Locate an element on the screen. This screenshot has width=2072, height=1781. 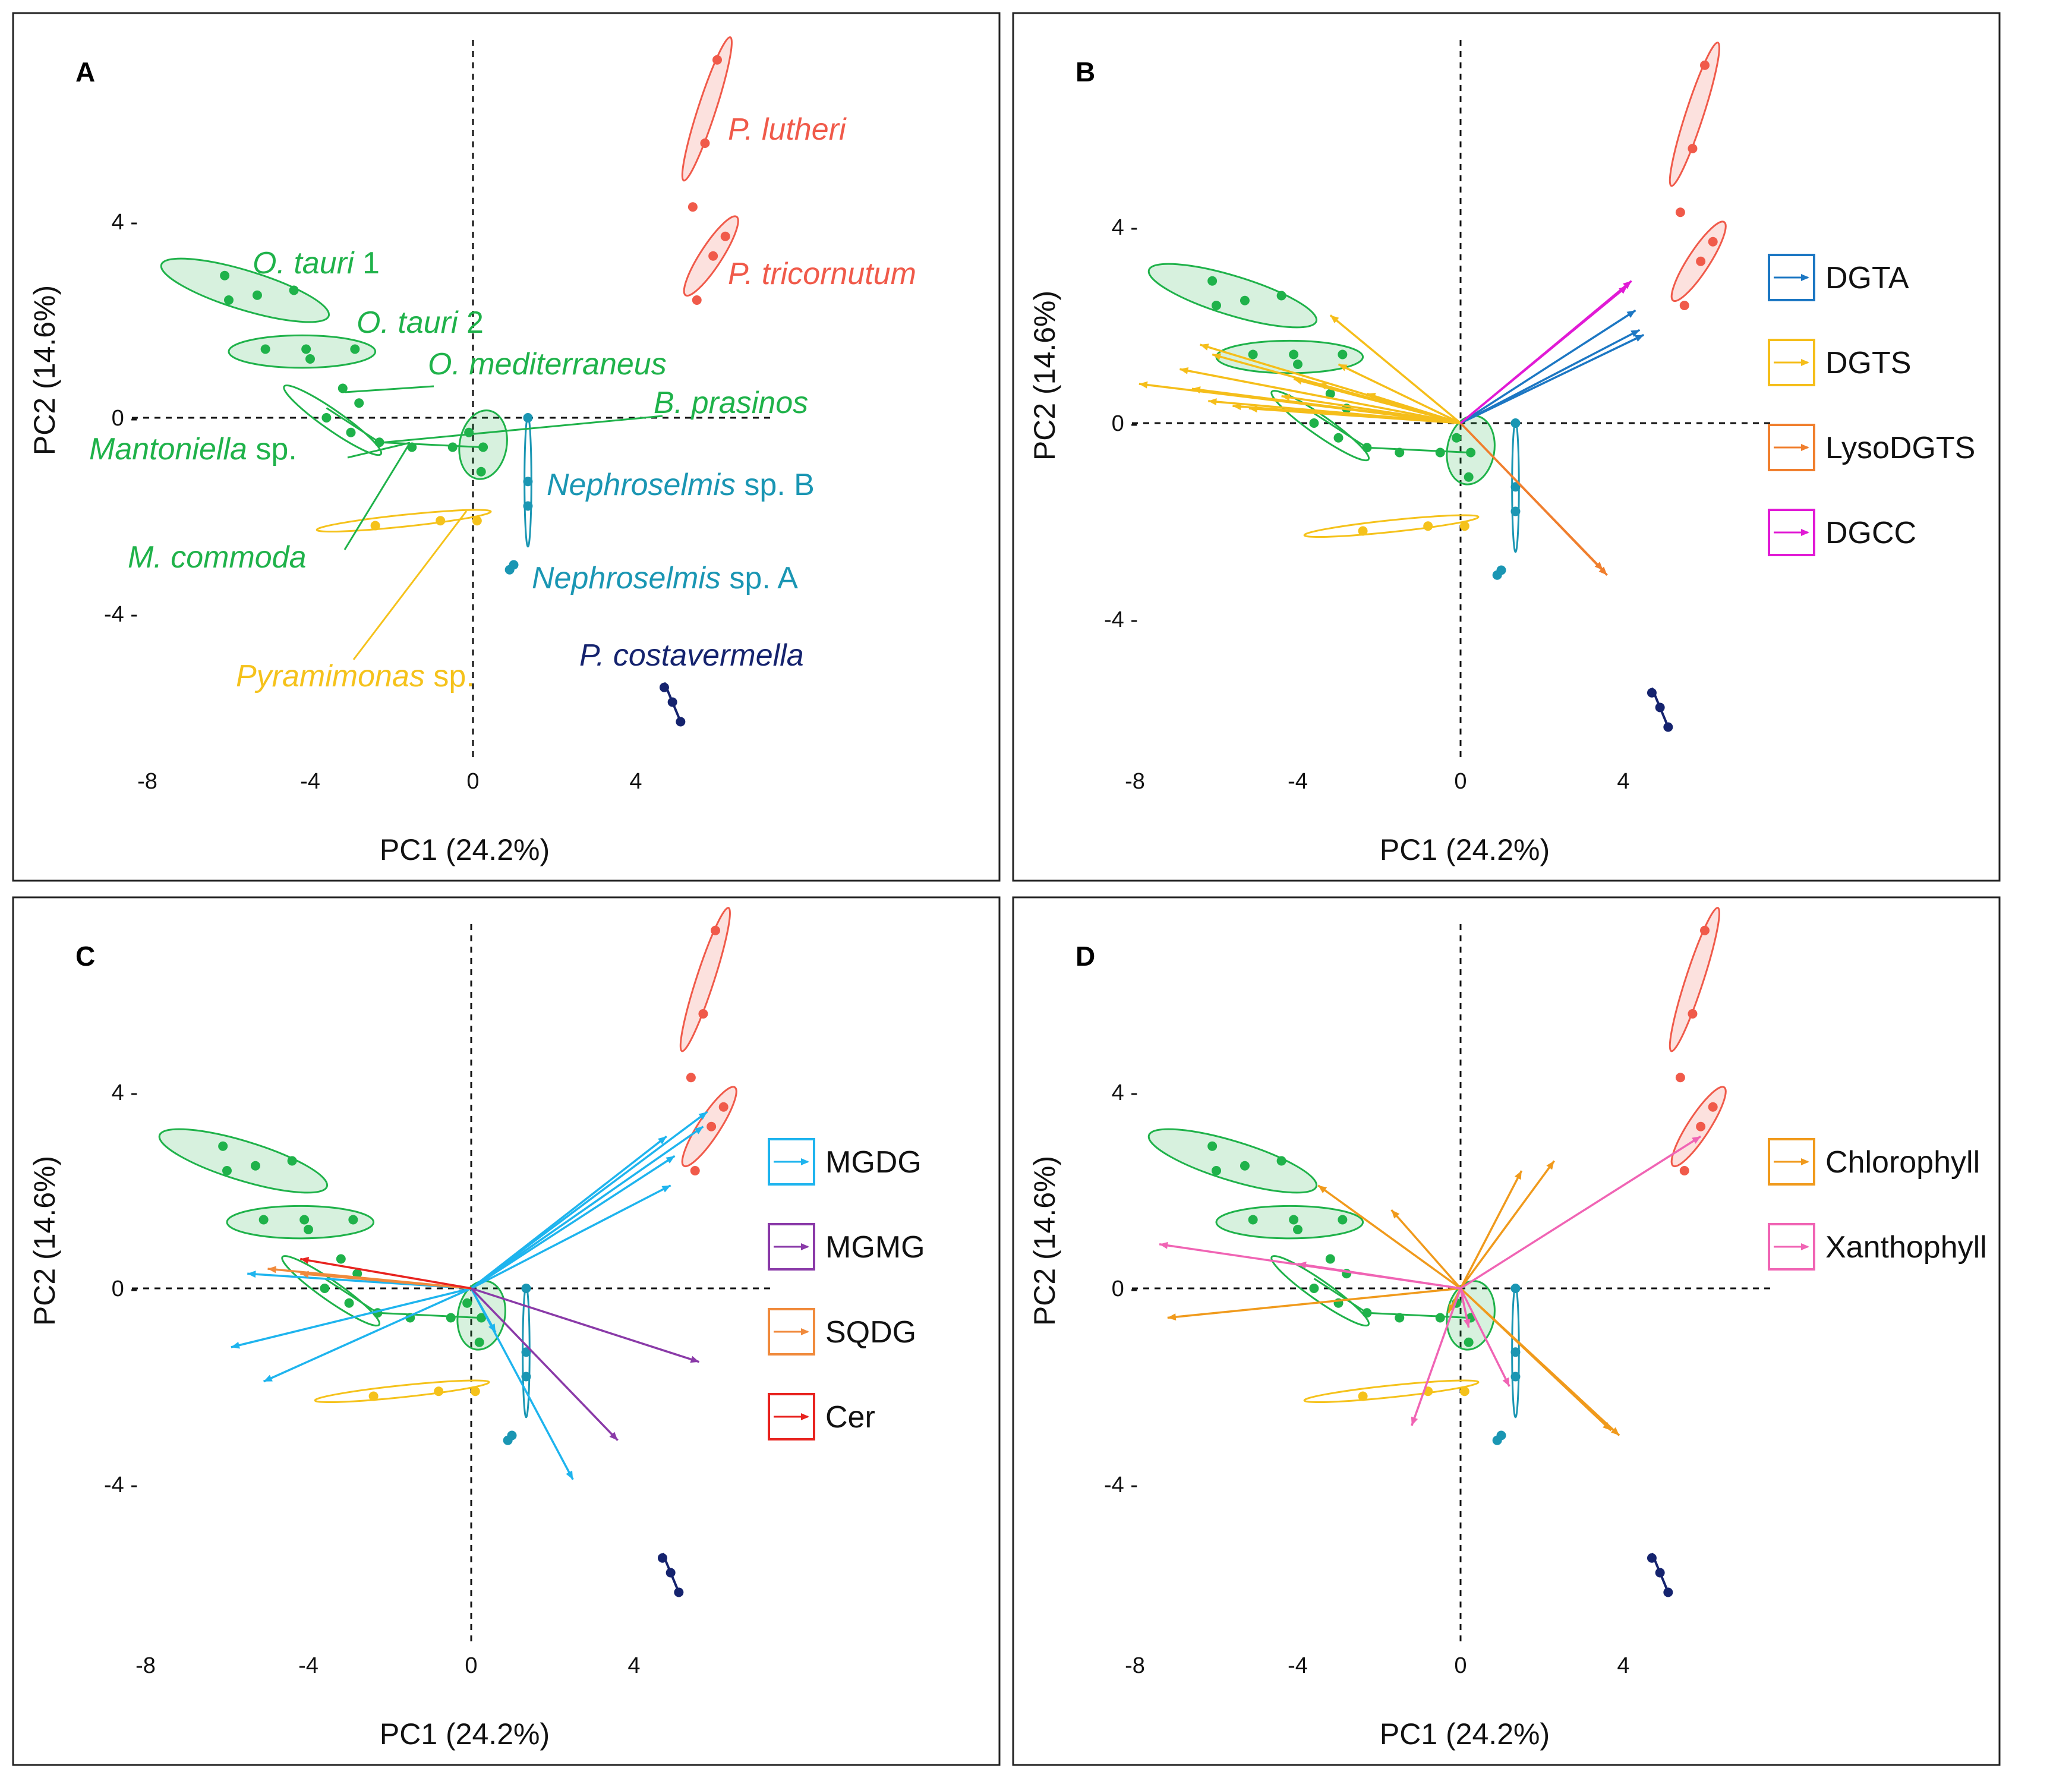
species-label-italic: P. tricornutum is located at coordinates (822, 274).